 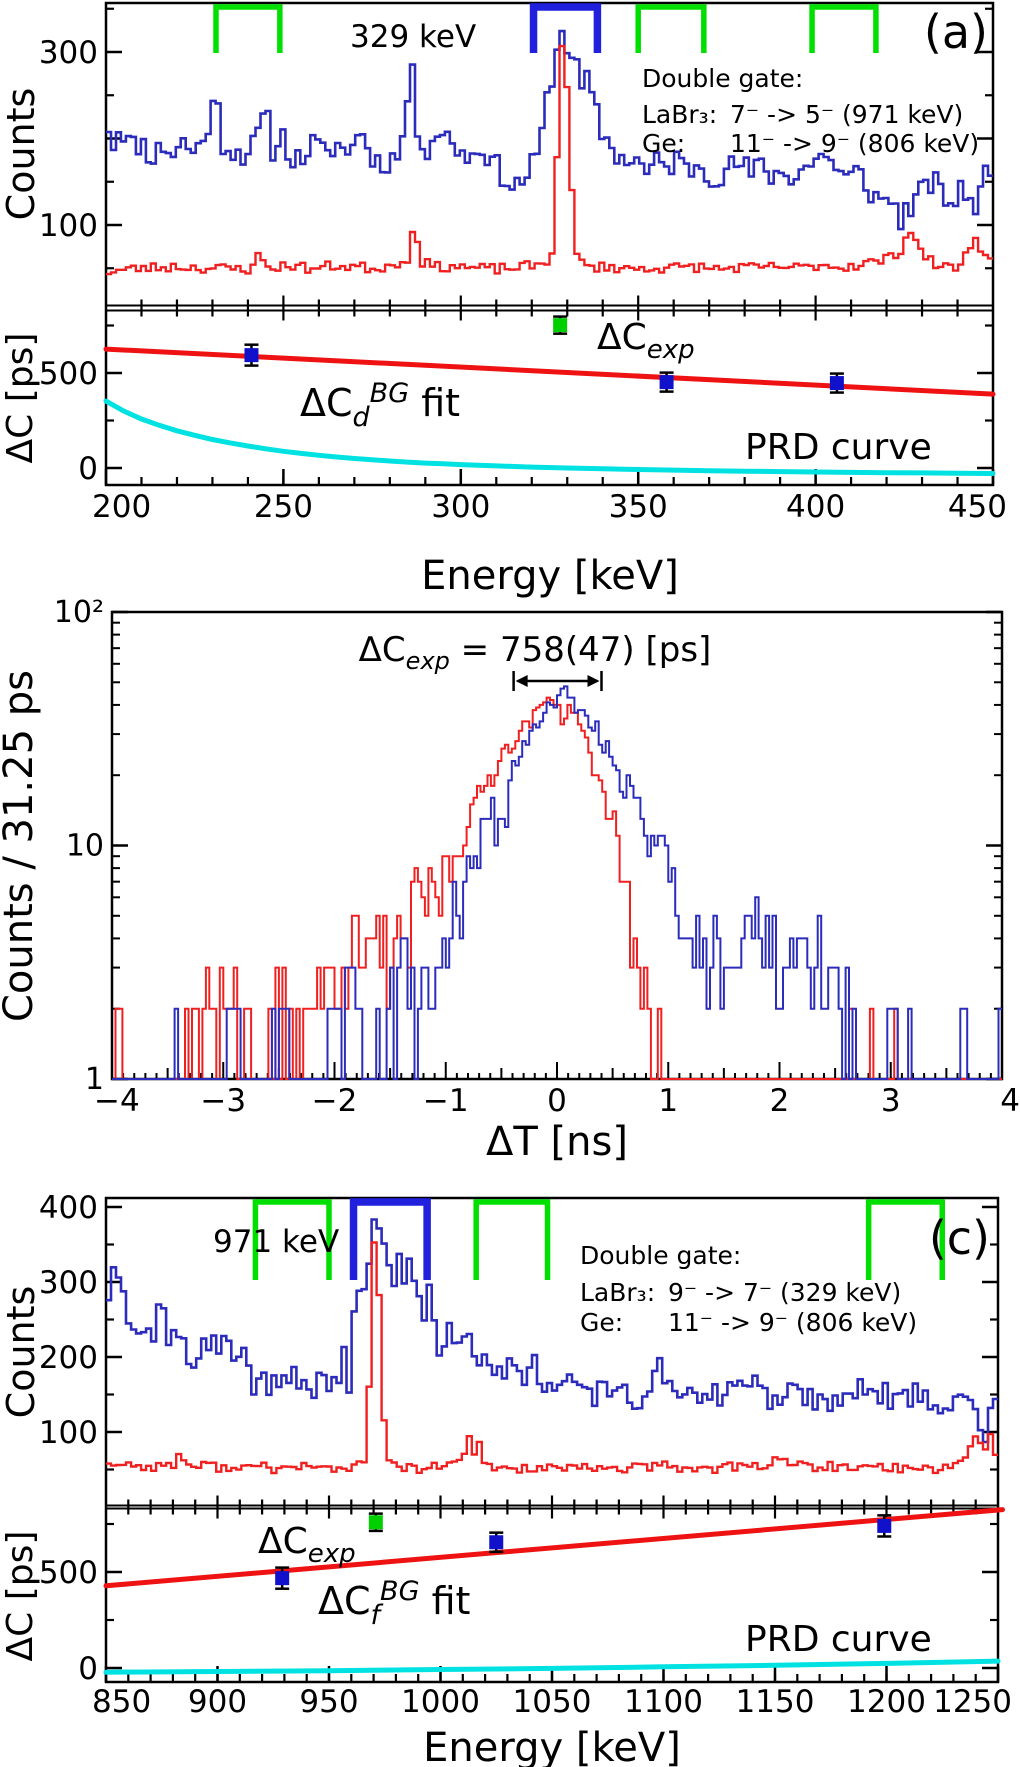 I want to click on panel-b-xaxis-tick-label: −2, so click(x=335, y=1101).